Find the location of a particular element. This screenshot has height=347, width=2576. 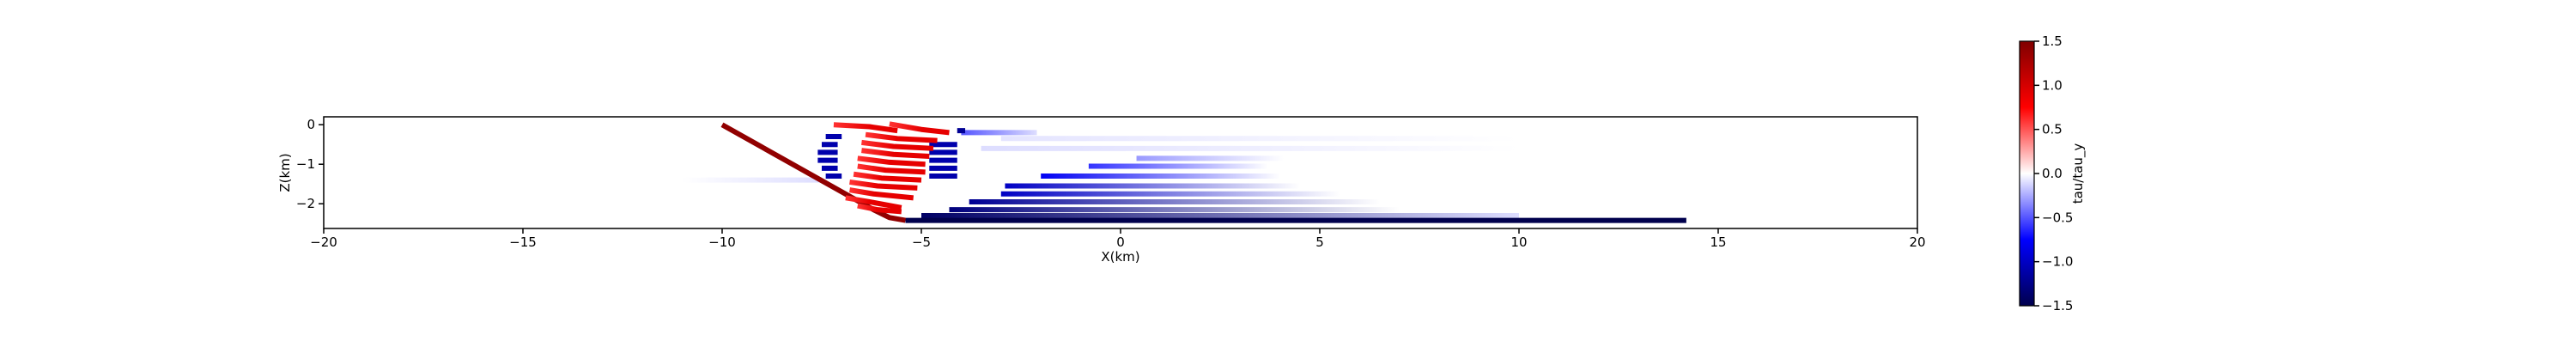

x-tick-label: −10 is located at coordinates (722, 242).